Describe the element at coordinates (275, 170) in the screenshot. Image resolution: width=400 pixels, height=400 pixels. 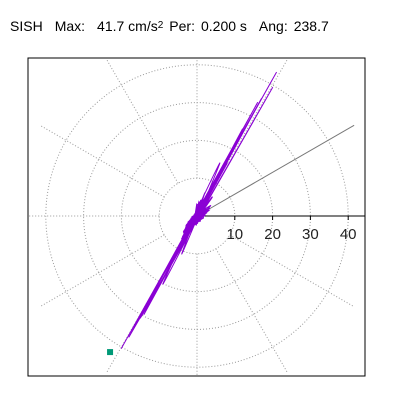
I see `reference-angle-line` at that location.